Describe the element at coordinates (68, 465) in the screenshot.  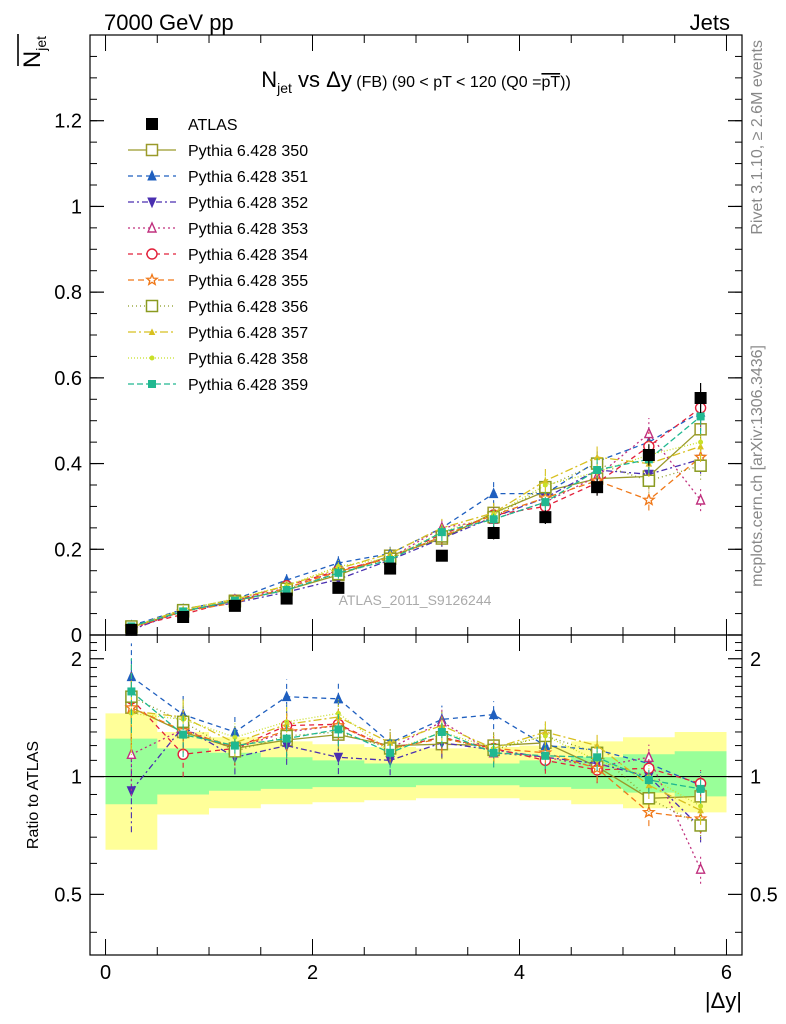
I see `main-y-tick-label: 0.4` at that location.